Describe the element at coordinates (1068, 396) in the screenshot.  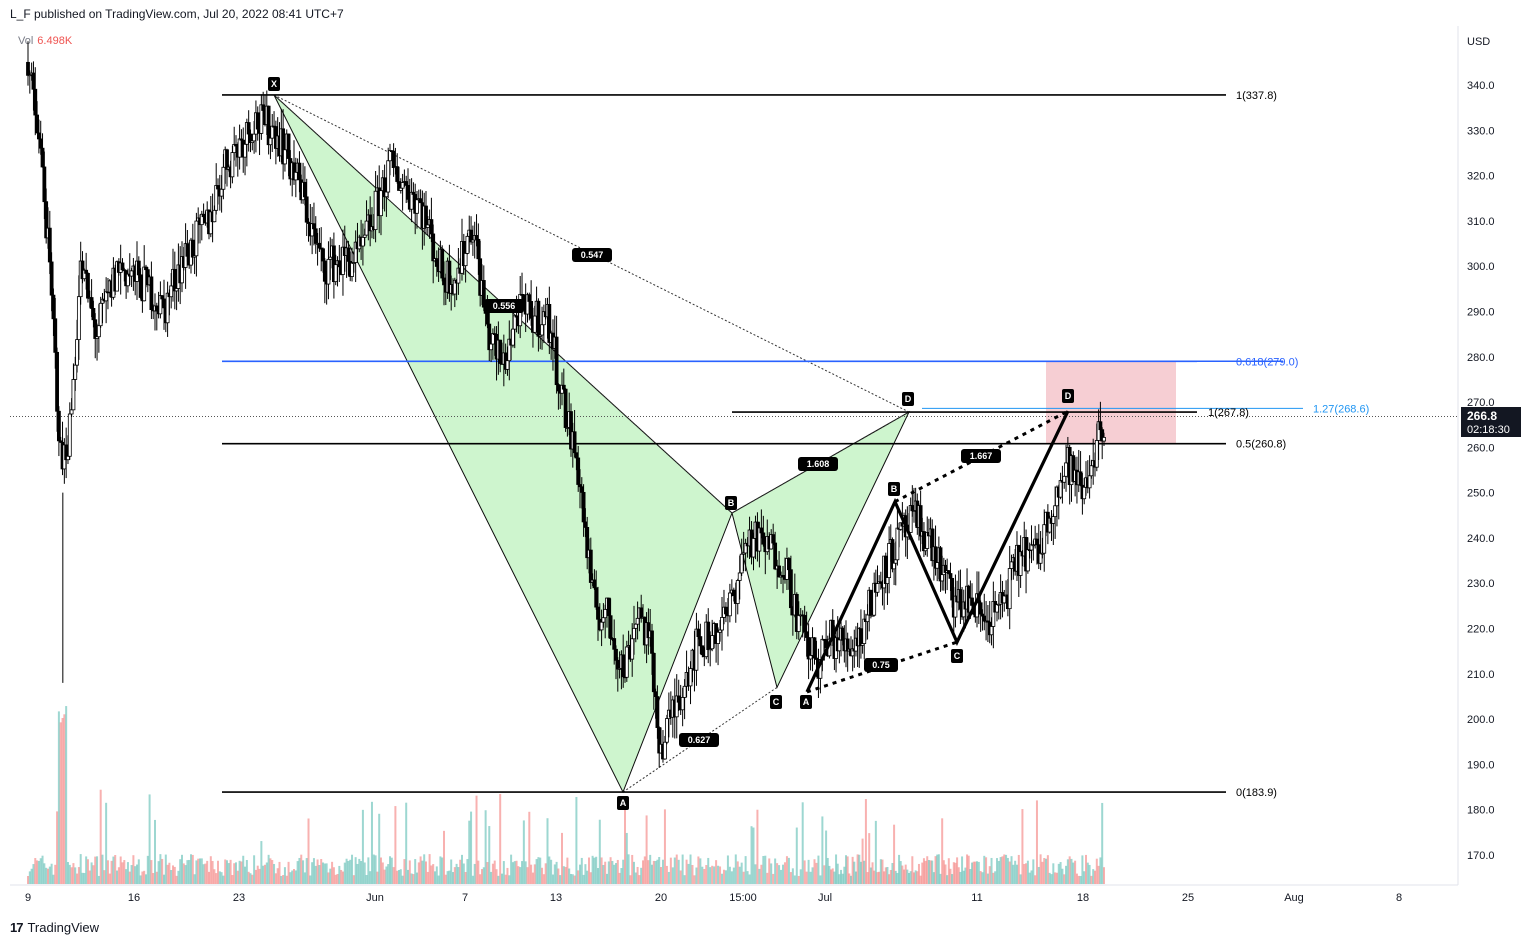
I see `point-text: D` at that location.